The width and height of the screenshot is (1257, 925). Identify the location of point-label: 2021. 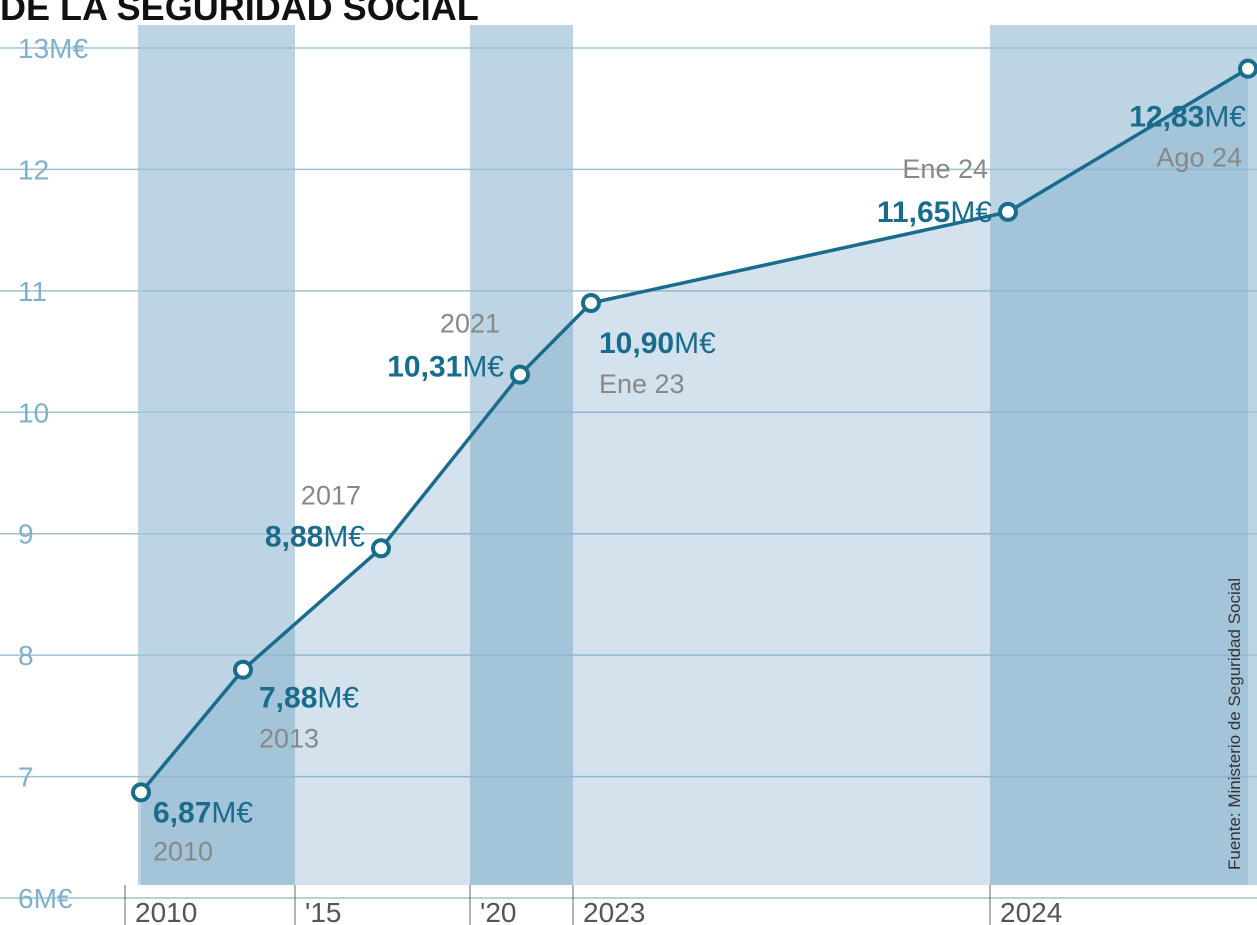
(470, 324).